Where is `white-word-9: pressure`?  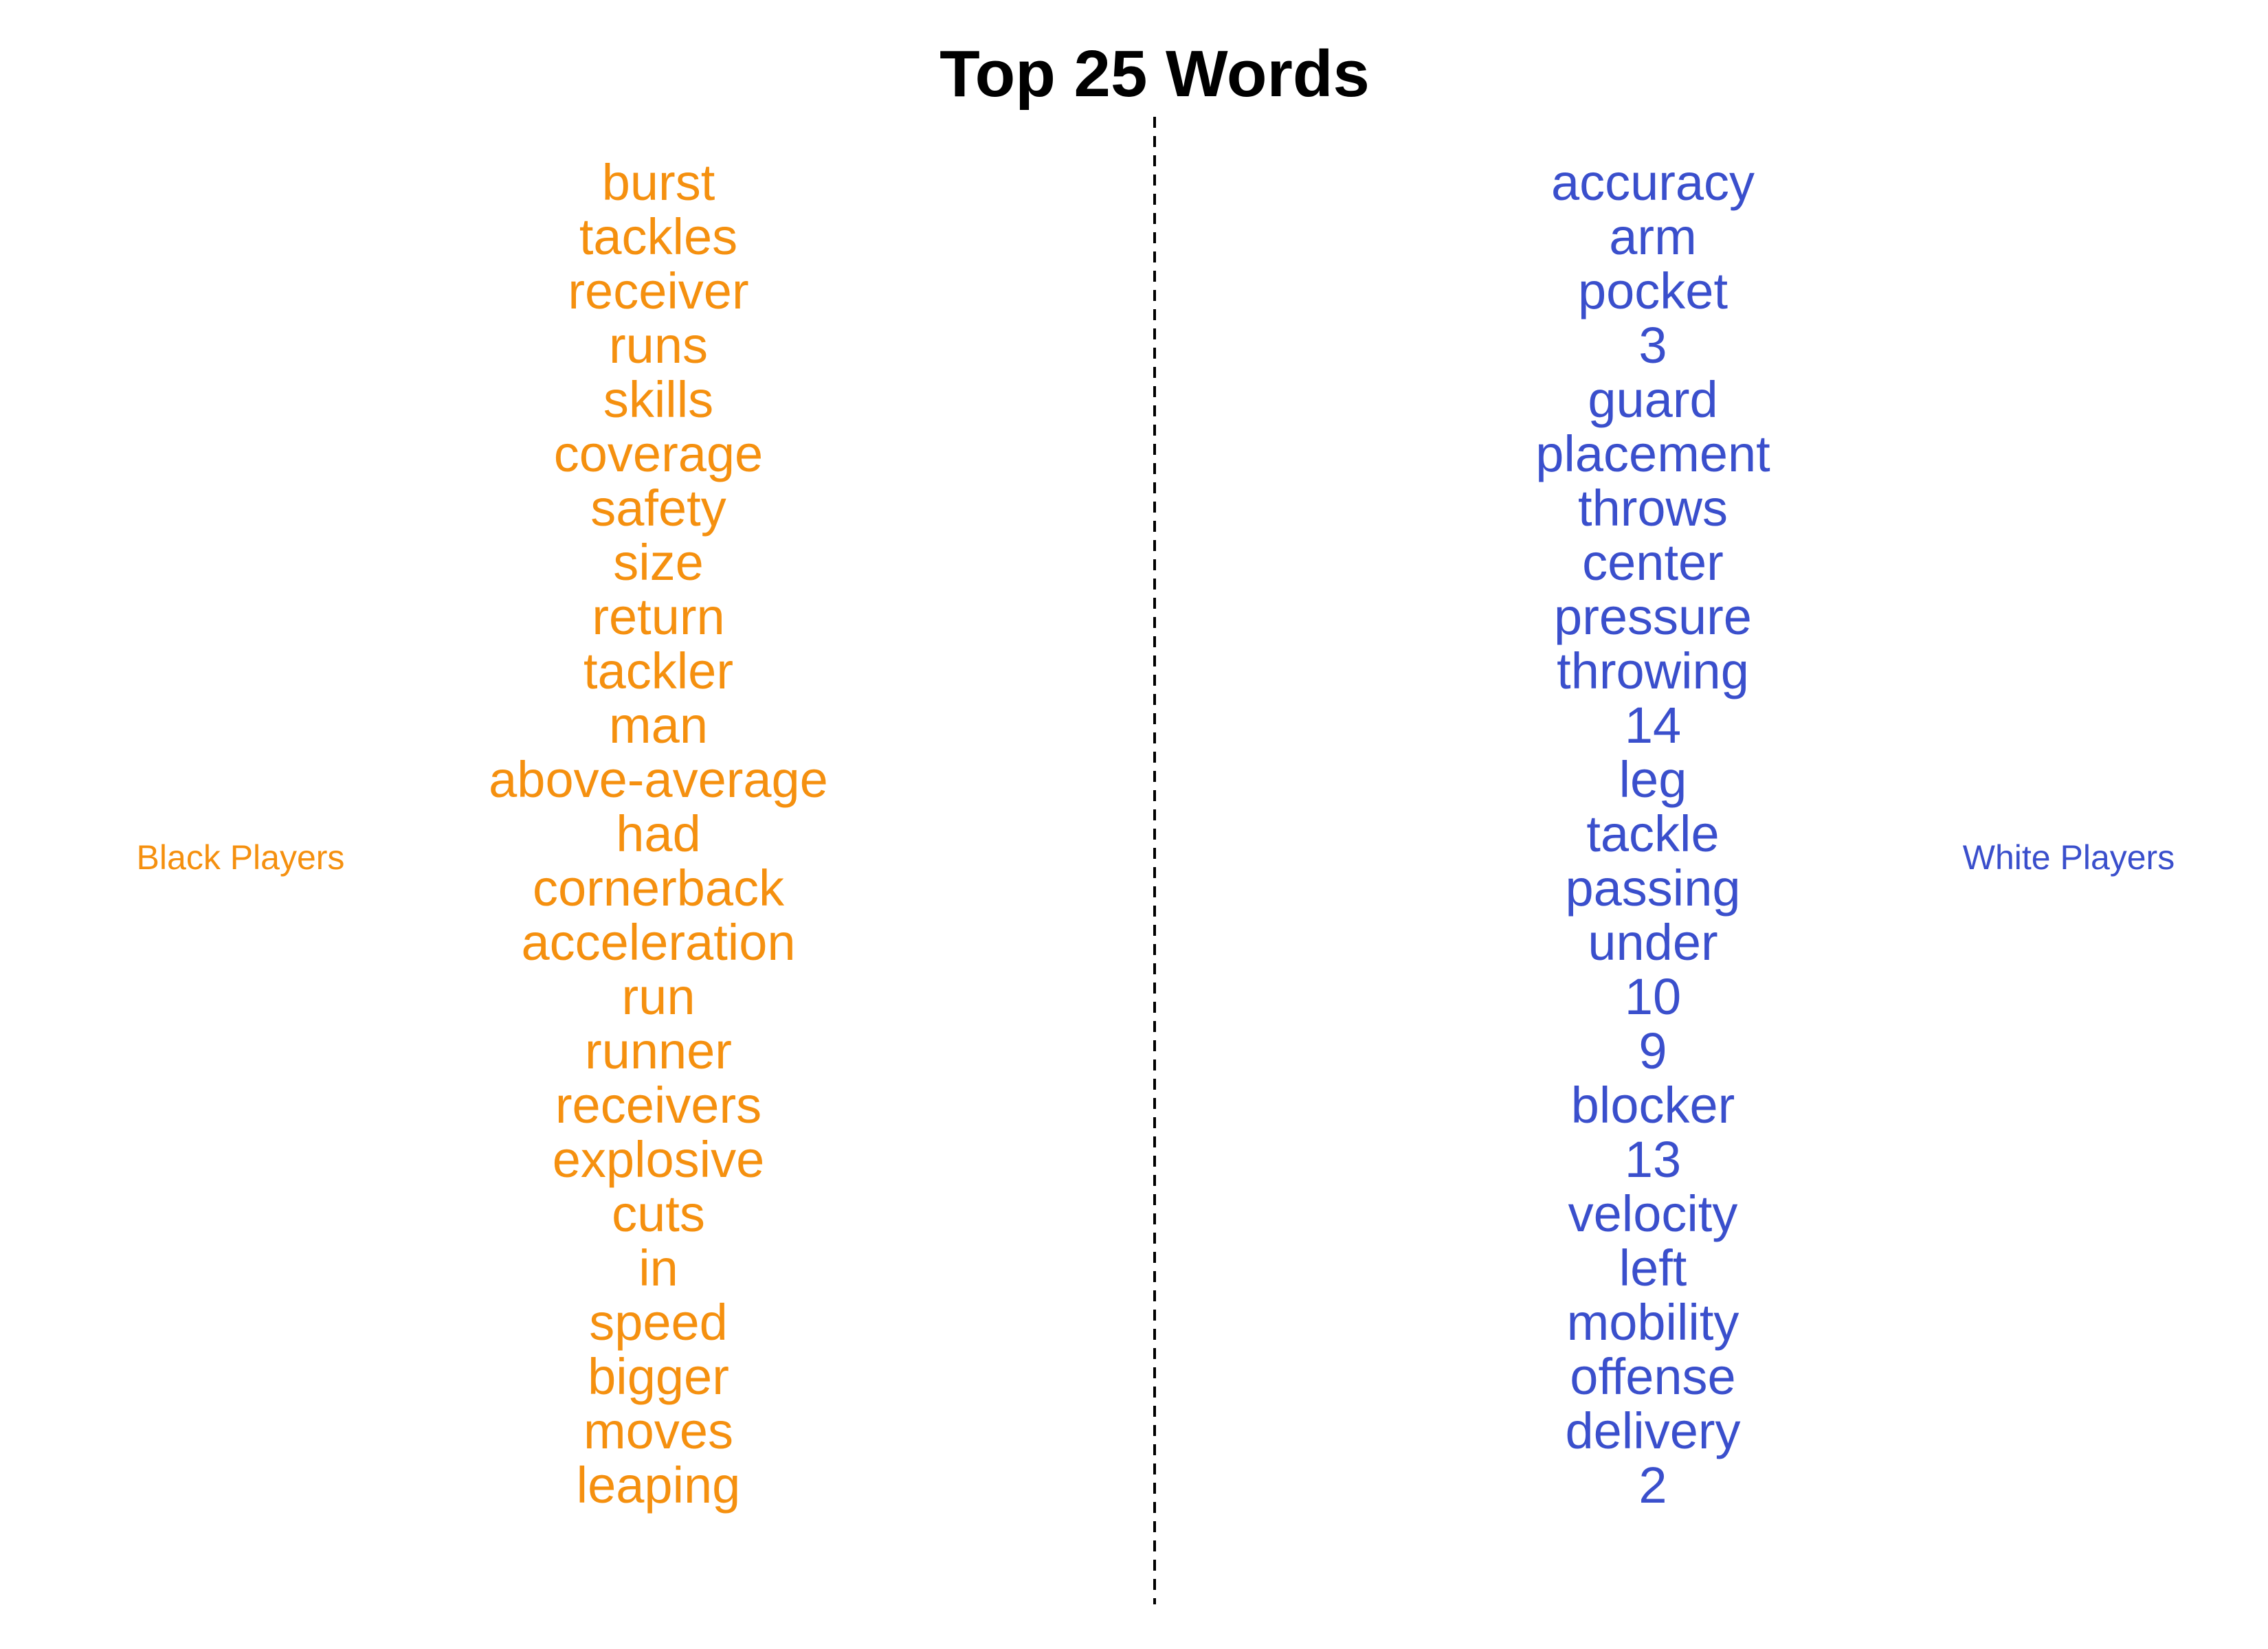 white-word-9: pressure is located at coordinates (1653, 616).